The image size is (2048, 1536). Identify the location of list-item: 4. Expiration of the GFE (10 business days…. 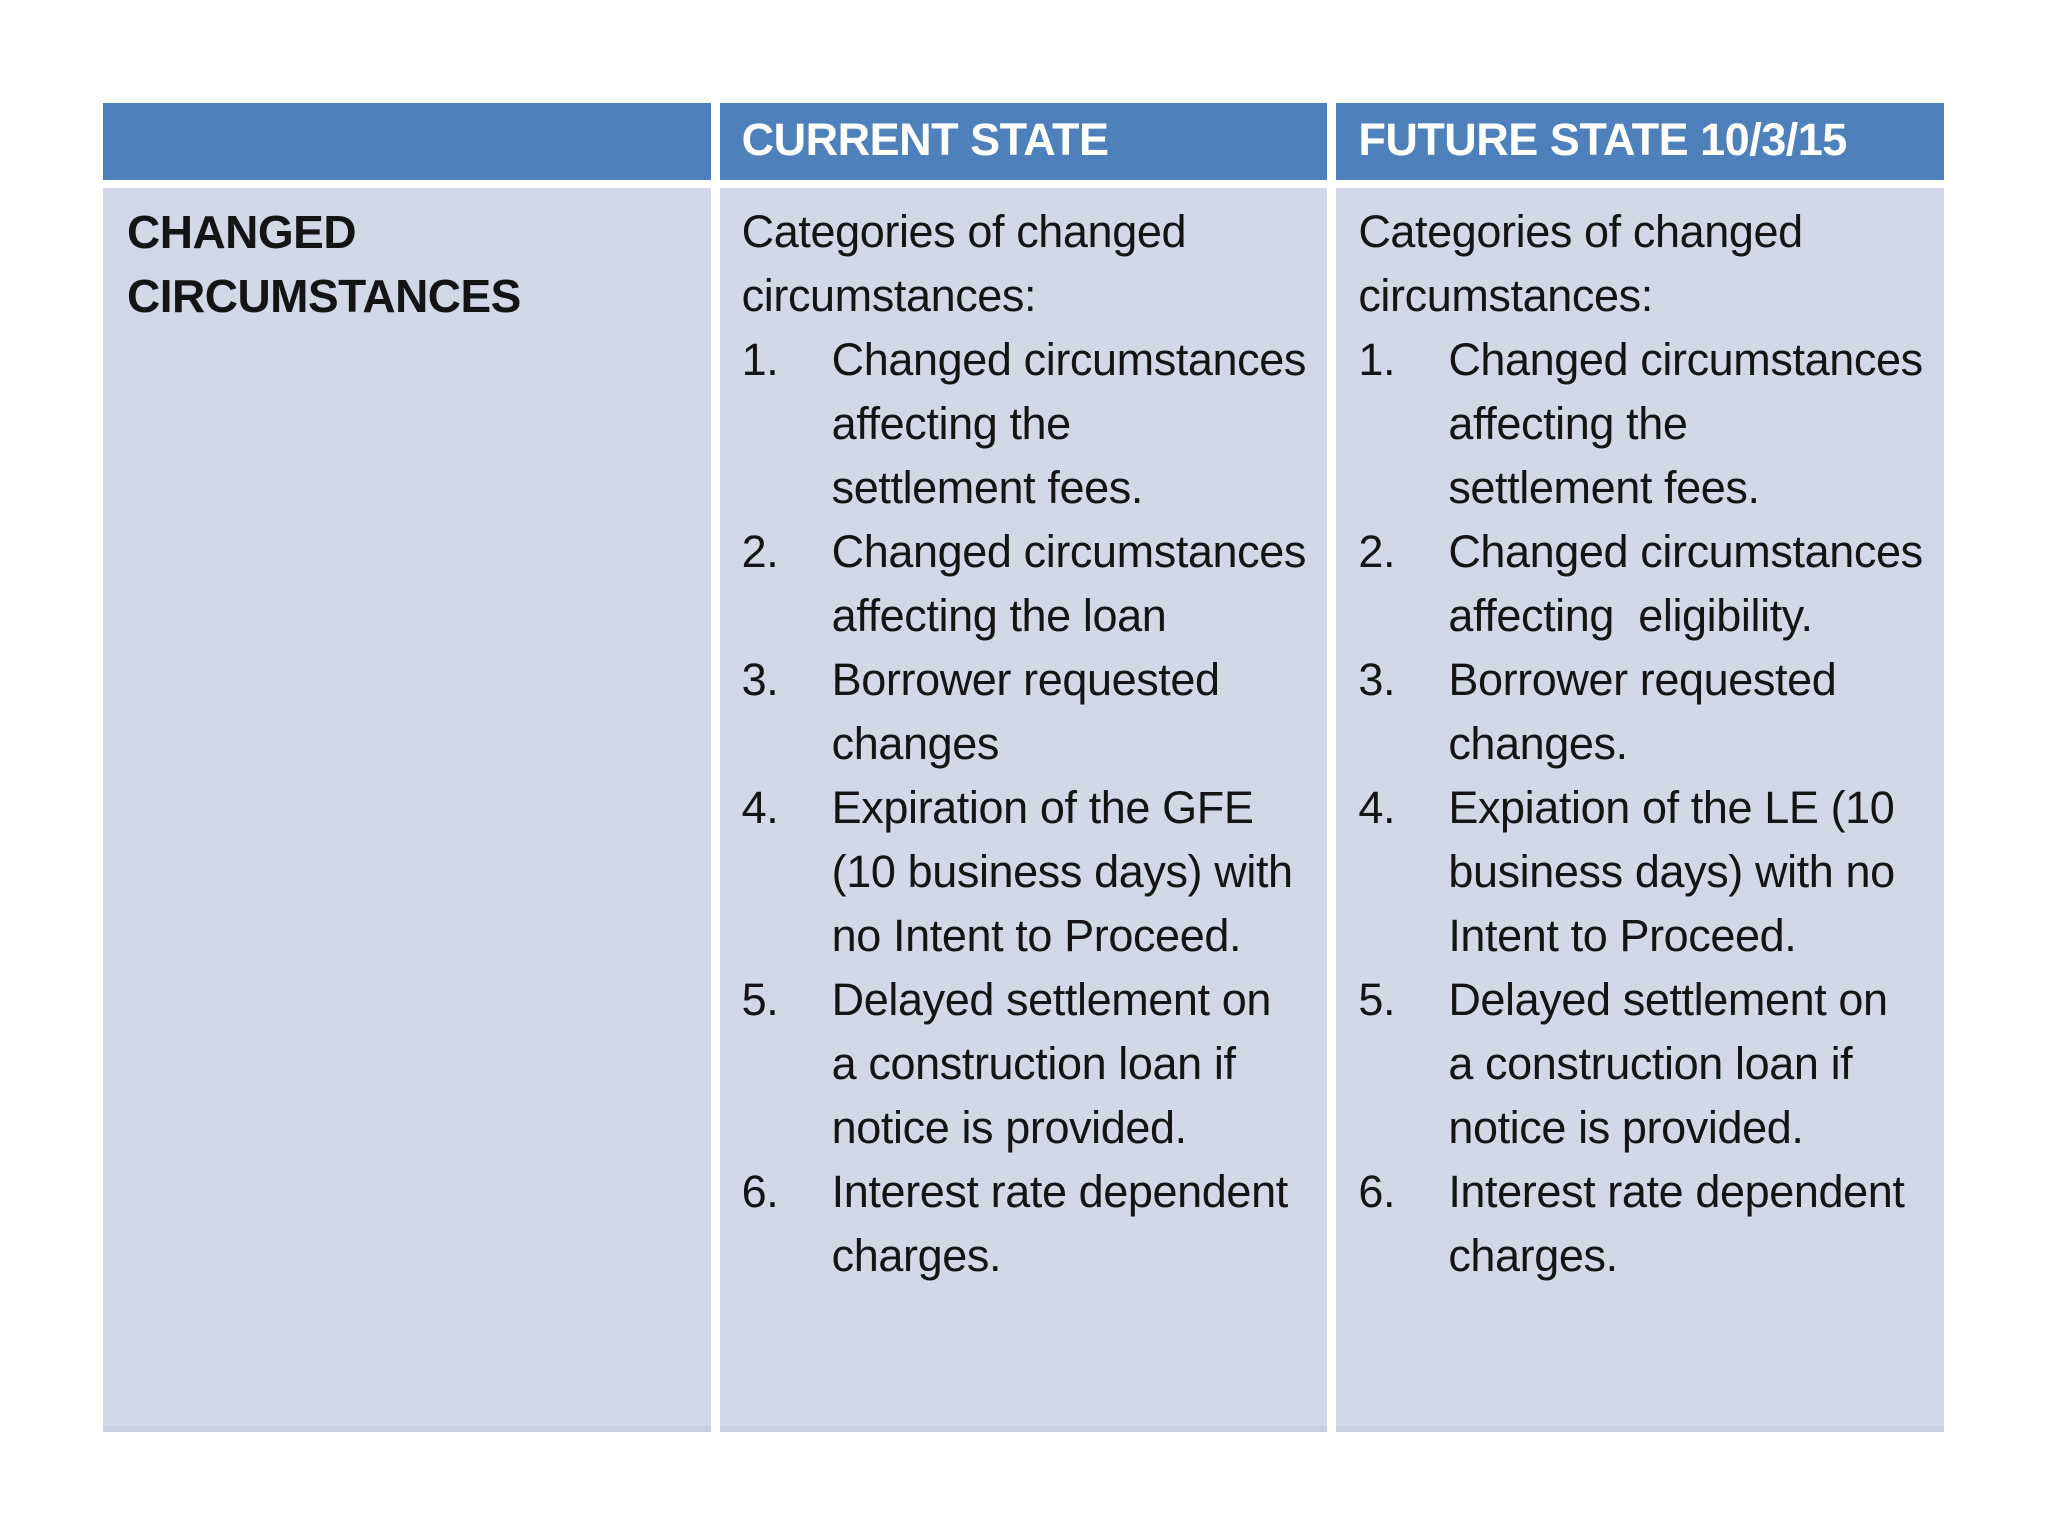
(1032, 872).